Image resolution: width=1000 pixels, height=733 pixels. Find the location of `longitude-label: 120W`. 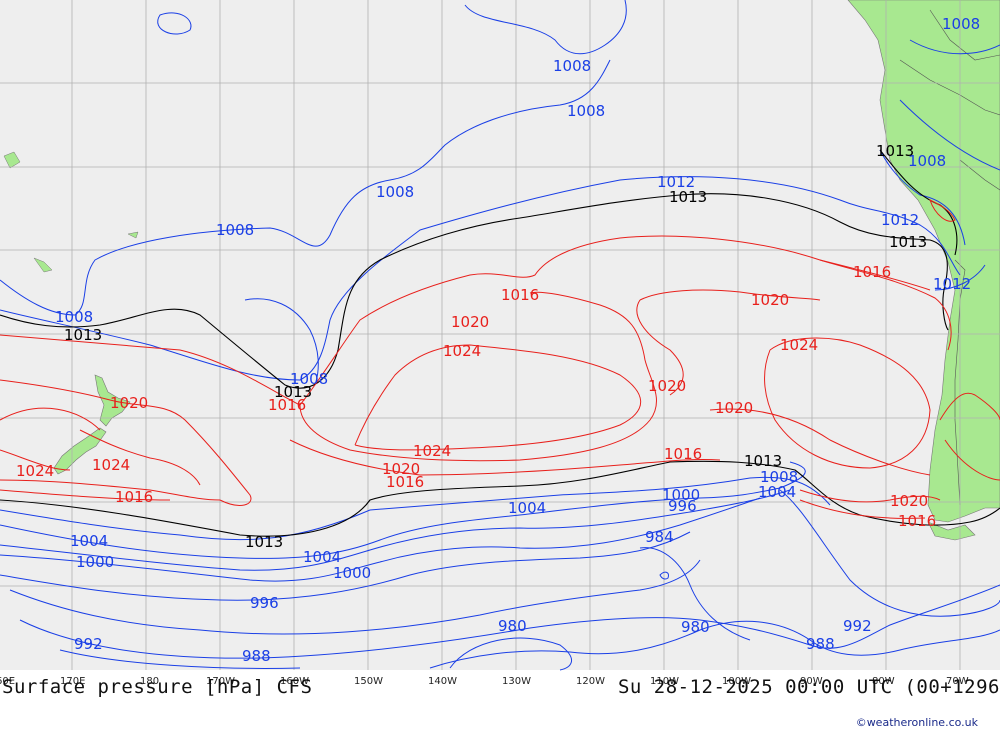

longitude-label: 120W is located at coordinates (590, 681).